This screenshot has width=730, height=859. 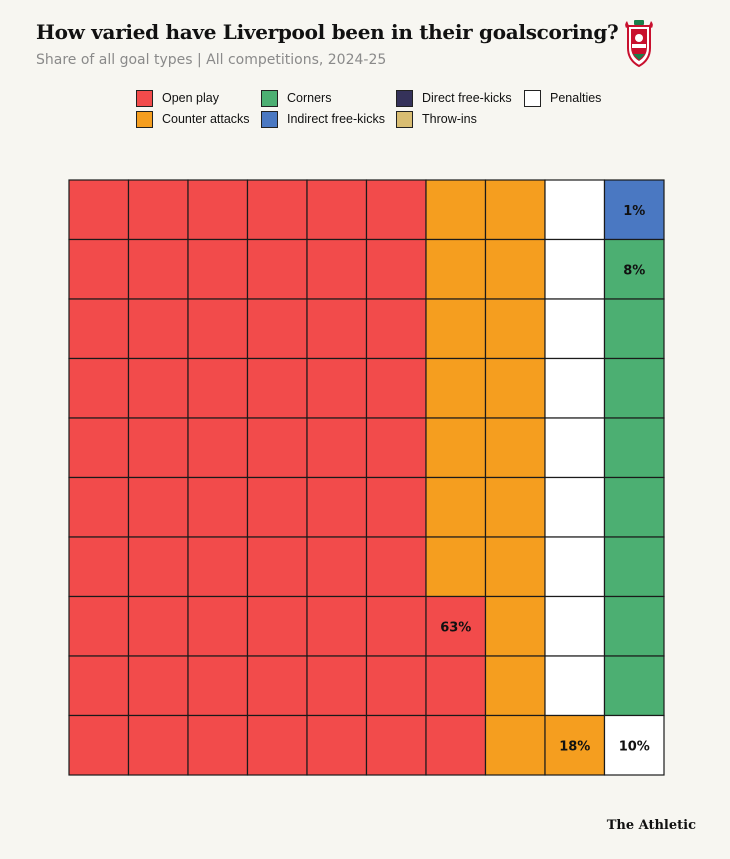 I want to click on legend-label: Direct free-kicks, so click(x=467, y=98).